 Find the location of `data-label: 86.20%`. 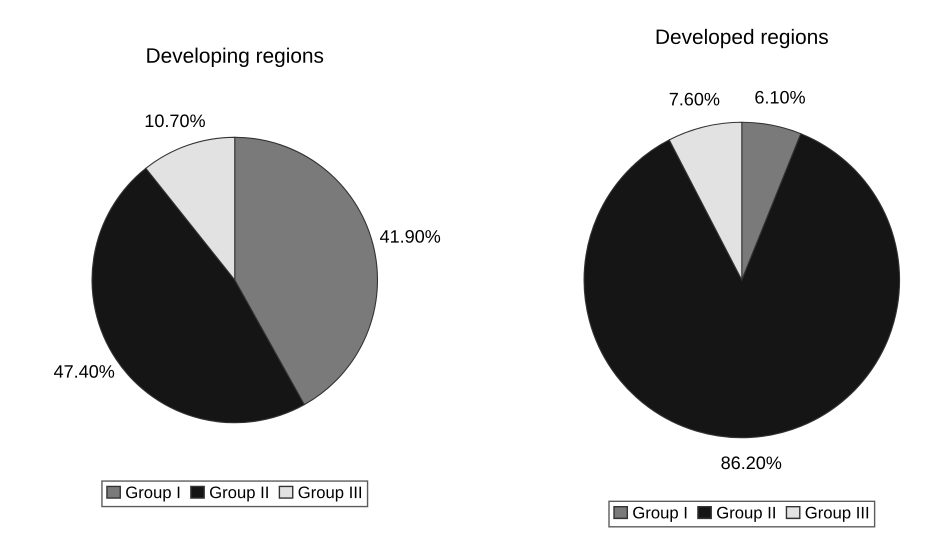

data-label: 86.20% is located at coordinates (751, 463).